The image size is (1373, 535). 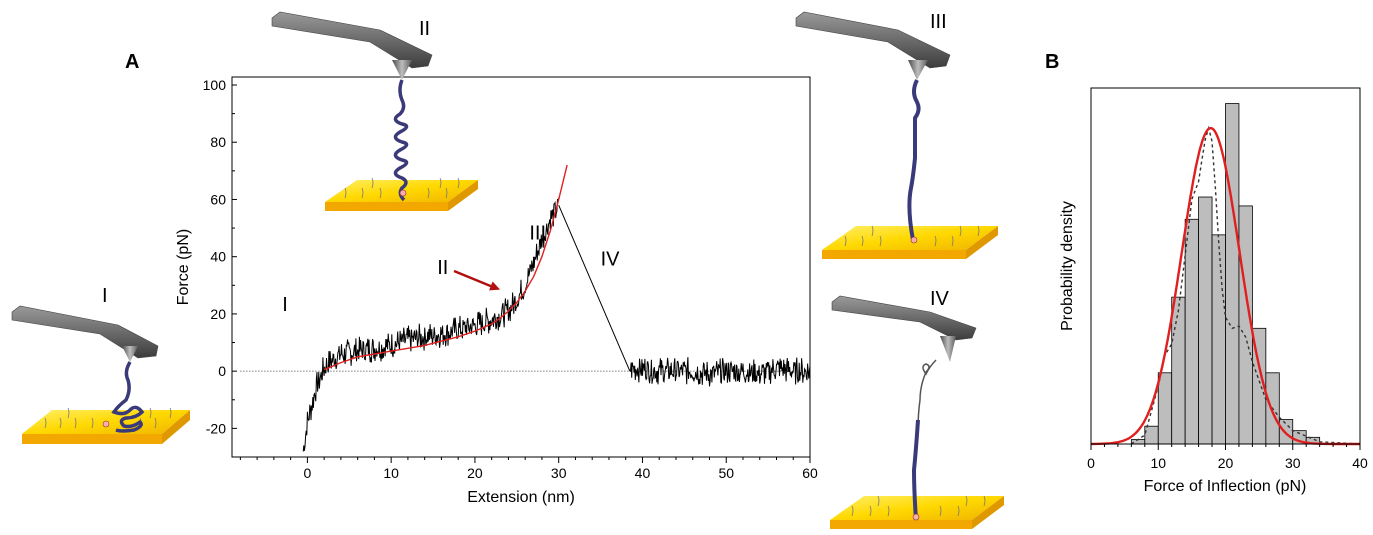 What do you see at coordinates (222, 371) in the screenshot?
I see `y-tick-label: 0` at bounding box center [222, 371].